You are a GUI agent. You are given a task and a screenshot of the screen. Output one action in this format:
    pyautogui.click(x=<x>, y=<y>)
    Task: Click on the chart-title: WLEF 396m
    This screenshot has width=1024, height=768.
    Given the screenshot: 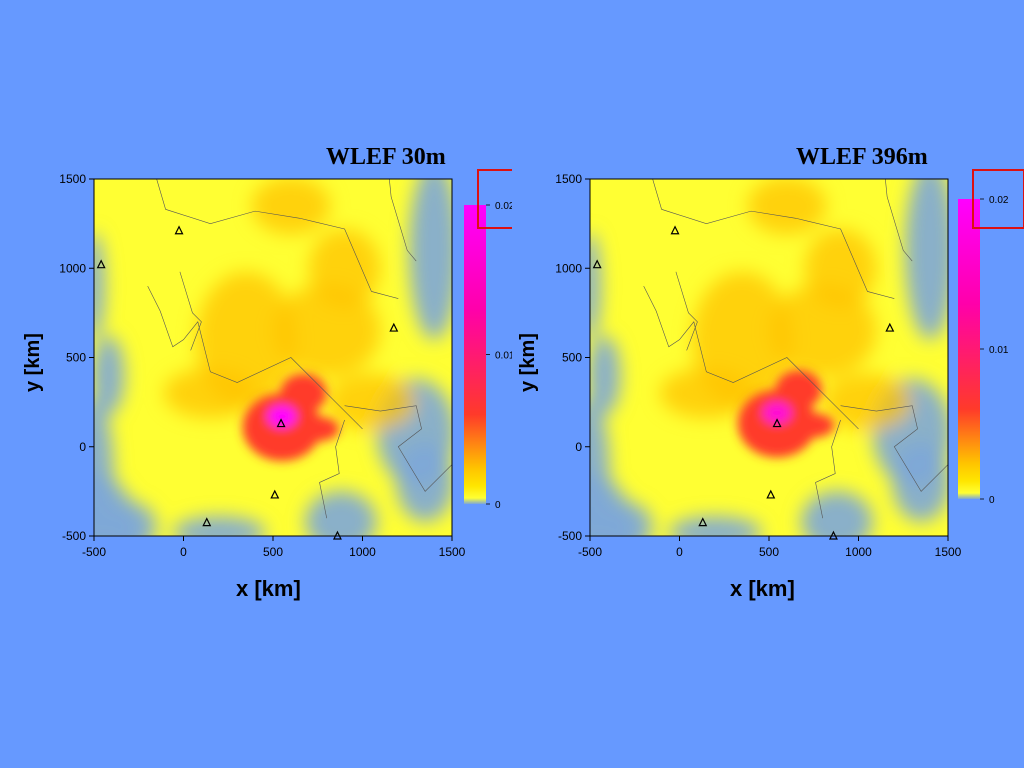 What is the action you would take?
    pyautogui.click(x=862, y=157)
    